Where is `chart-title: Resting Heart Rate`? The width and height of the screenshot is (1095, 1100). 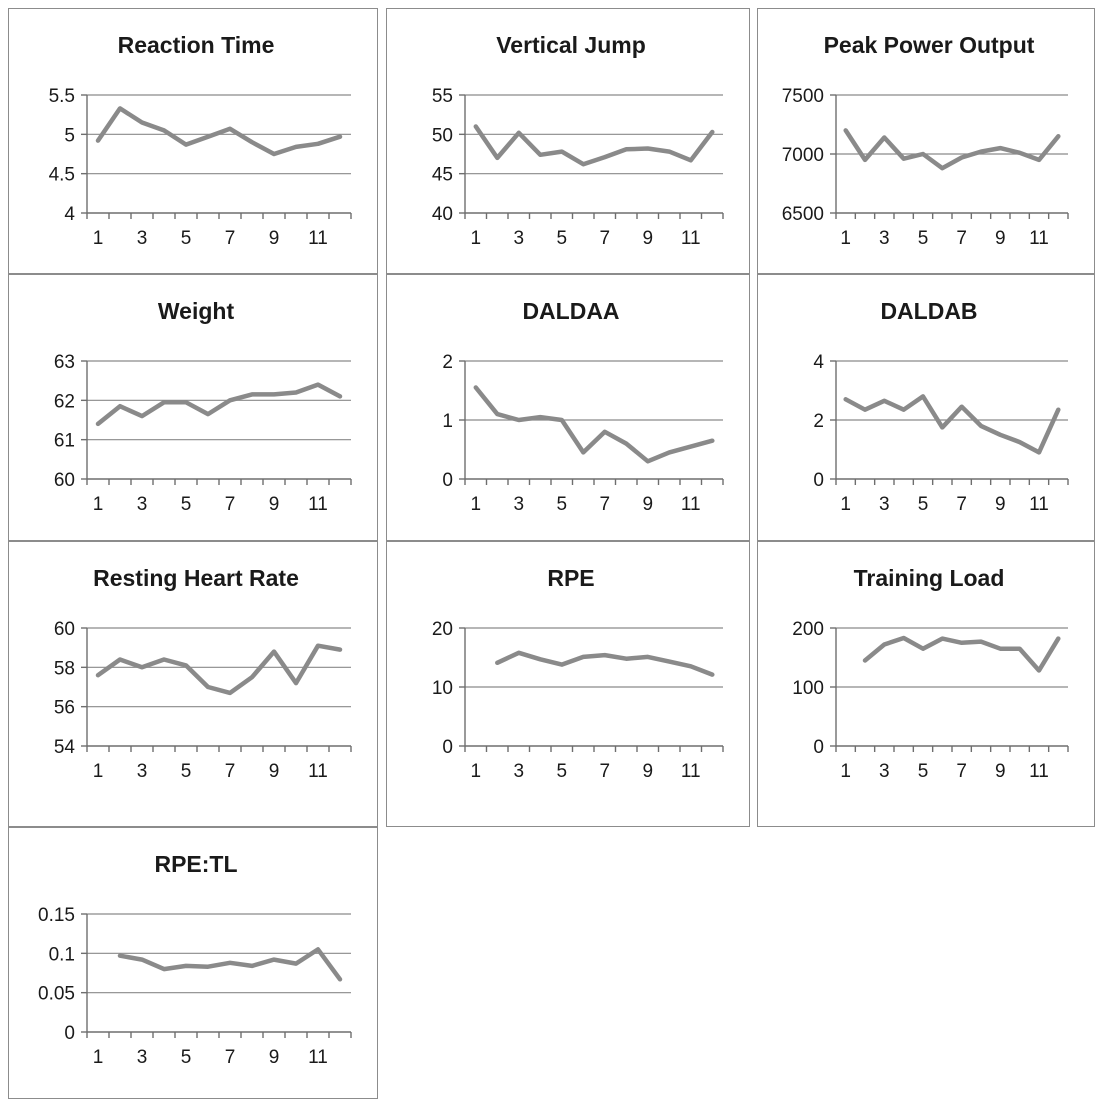 chart-title: Resting Heart Rate is located at coordinates (196, 578).